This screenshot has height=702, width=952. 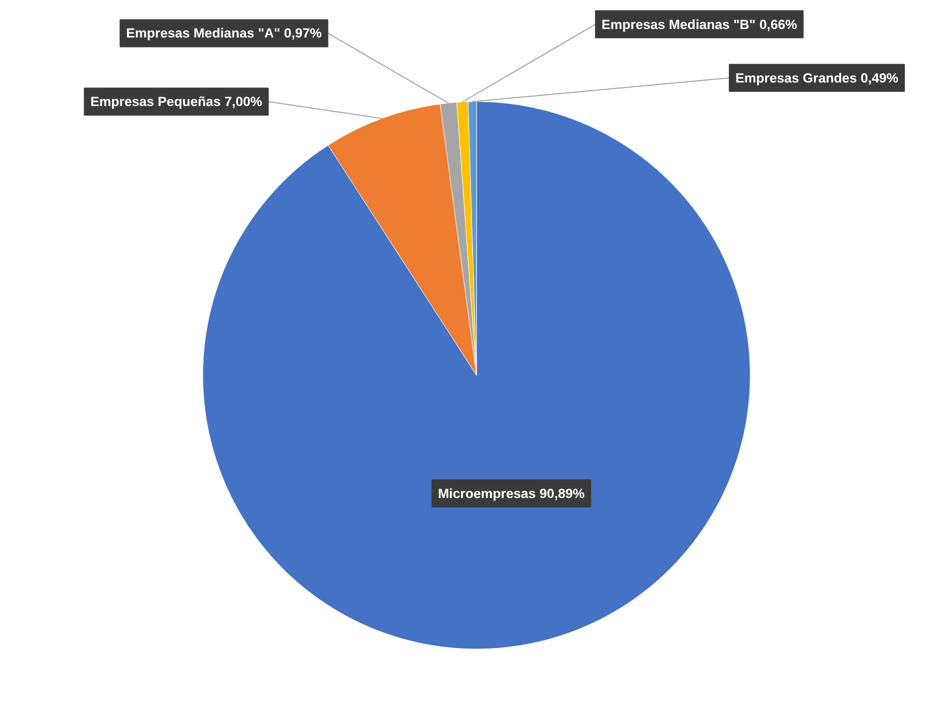 What do you see at coordinates (700, 24) in the screenshot?
I see `slice-label: Empresas Medianas "B" 0,66%` at bounding box center [700, 24].